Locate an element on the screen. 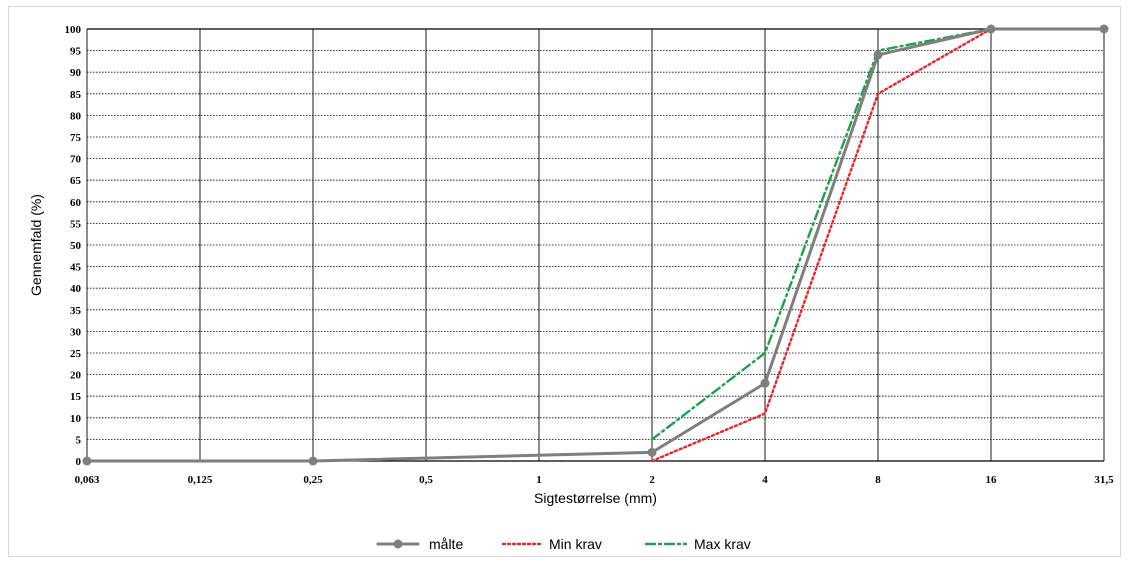 The image size is (1128, 562). legend: målte Min krav Max krav is located at coordinates (563, 544).